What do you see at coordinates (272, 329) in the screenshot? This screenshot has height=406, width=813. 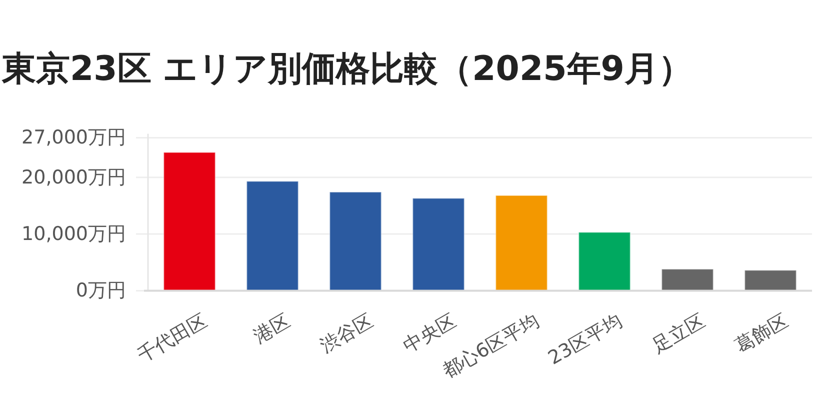 I see `x-tick-label: 港区` at bounding box center [272, 329].